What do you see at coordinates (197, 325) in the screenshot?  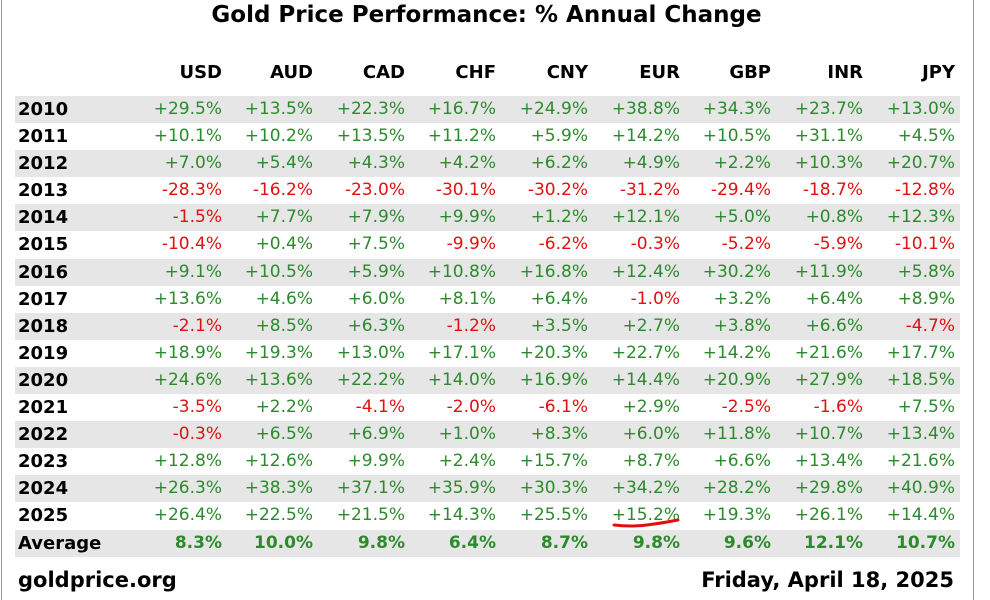 I see `value-cell-usd: -2.1%` at bounding box center [197, 325].